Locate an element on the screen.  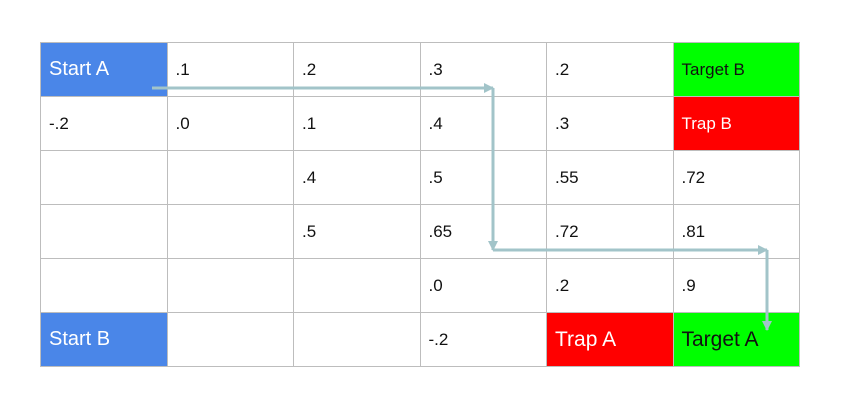
grid-row: .0 .2 .9 is located at coordinates (420, 285).